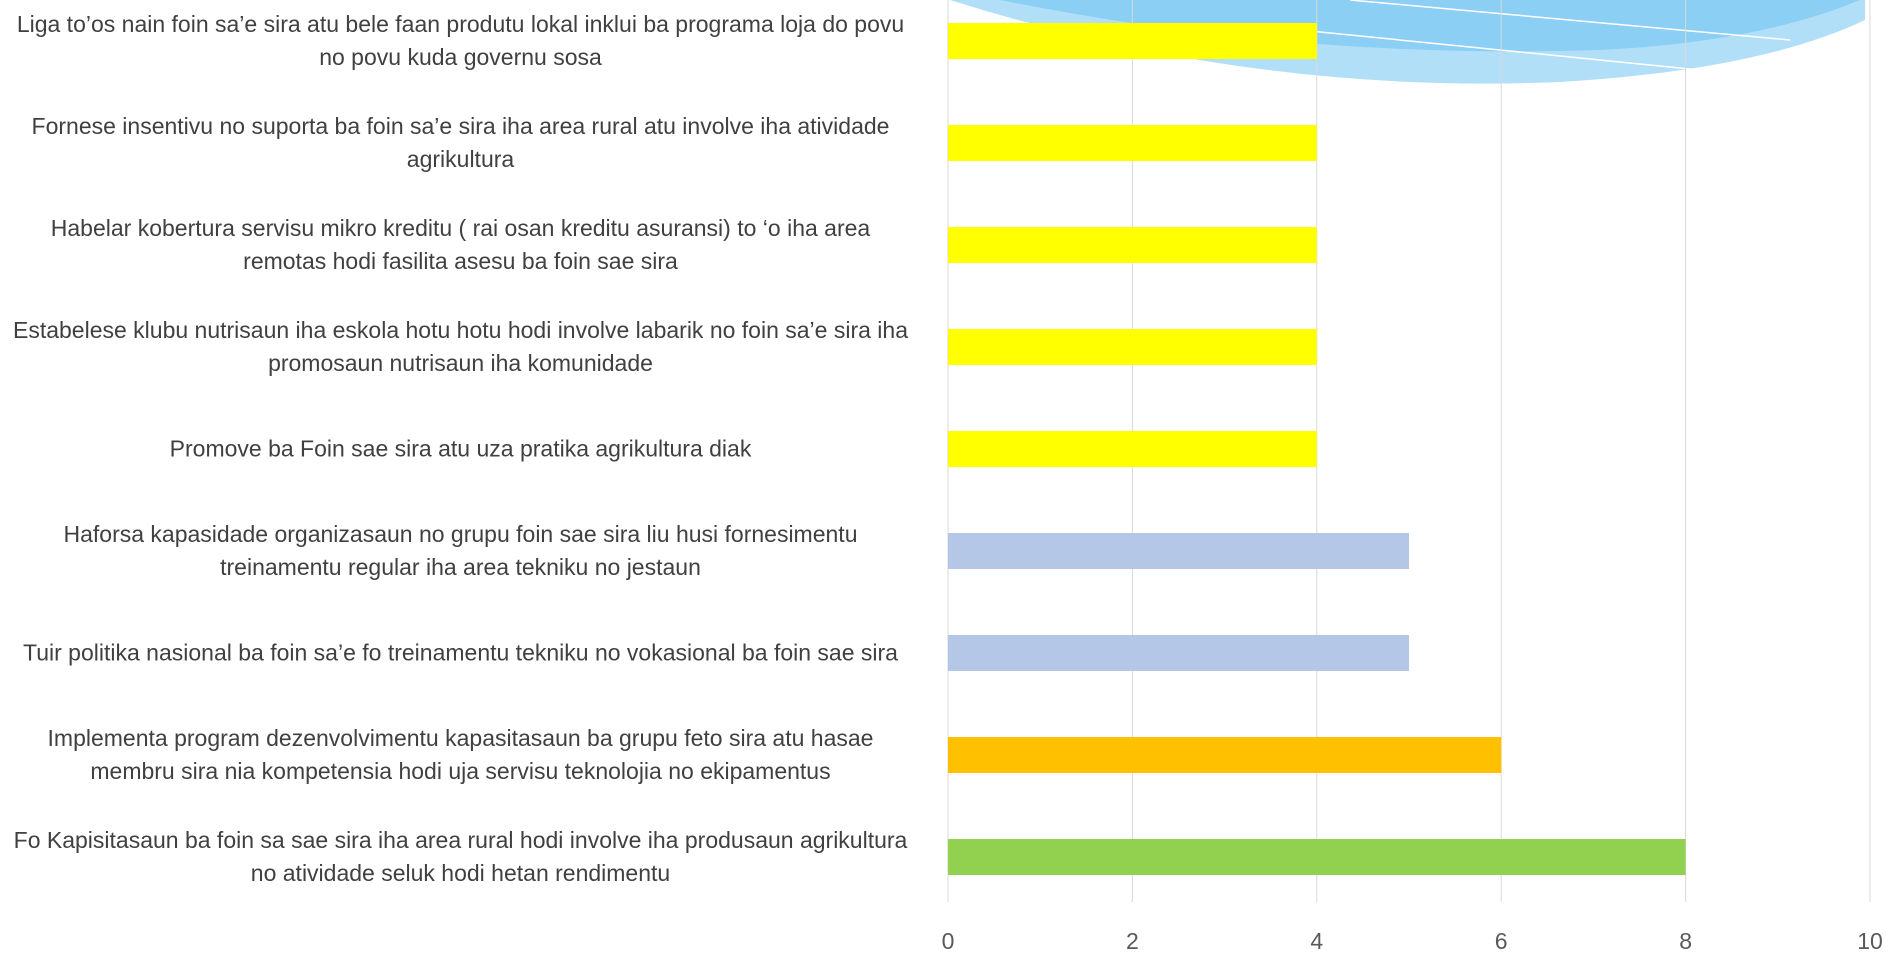 This screenshot has height=960, width=1891. Describe the element at coordinates (1870, 941) in the screenshot. I see `x-tick-label: 10` at that location.